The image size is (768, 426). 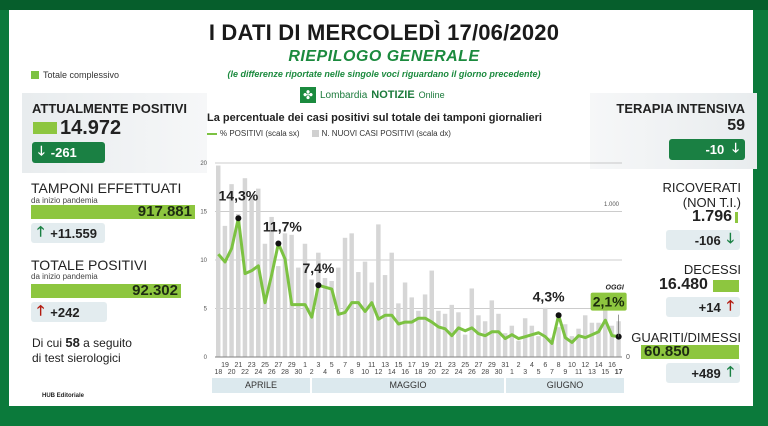 I want to click on svg-text: 13, so click(x=385, y=365).